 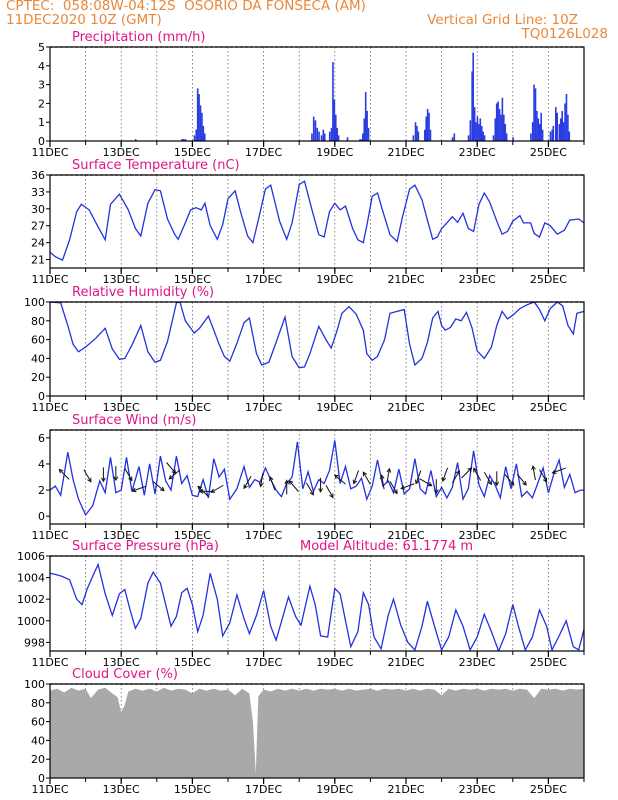 I want to click on y-tick-label: 33, so click(x=38, y=192).